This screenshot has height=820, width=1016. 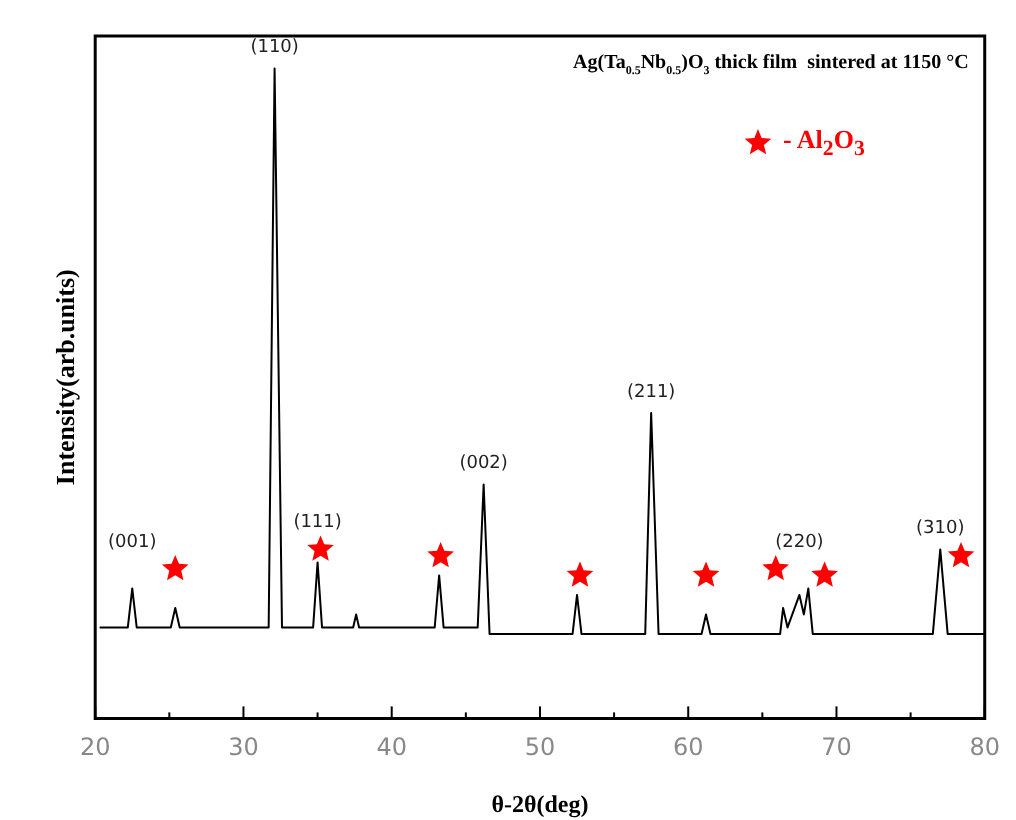 What do you see at coordinates (483, 464) in the screenshot?
I see `annotation: (002)` at bounding box center [483, 464].